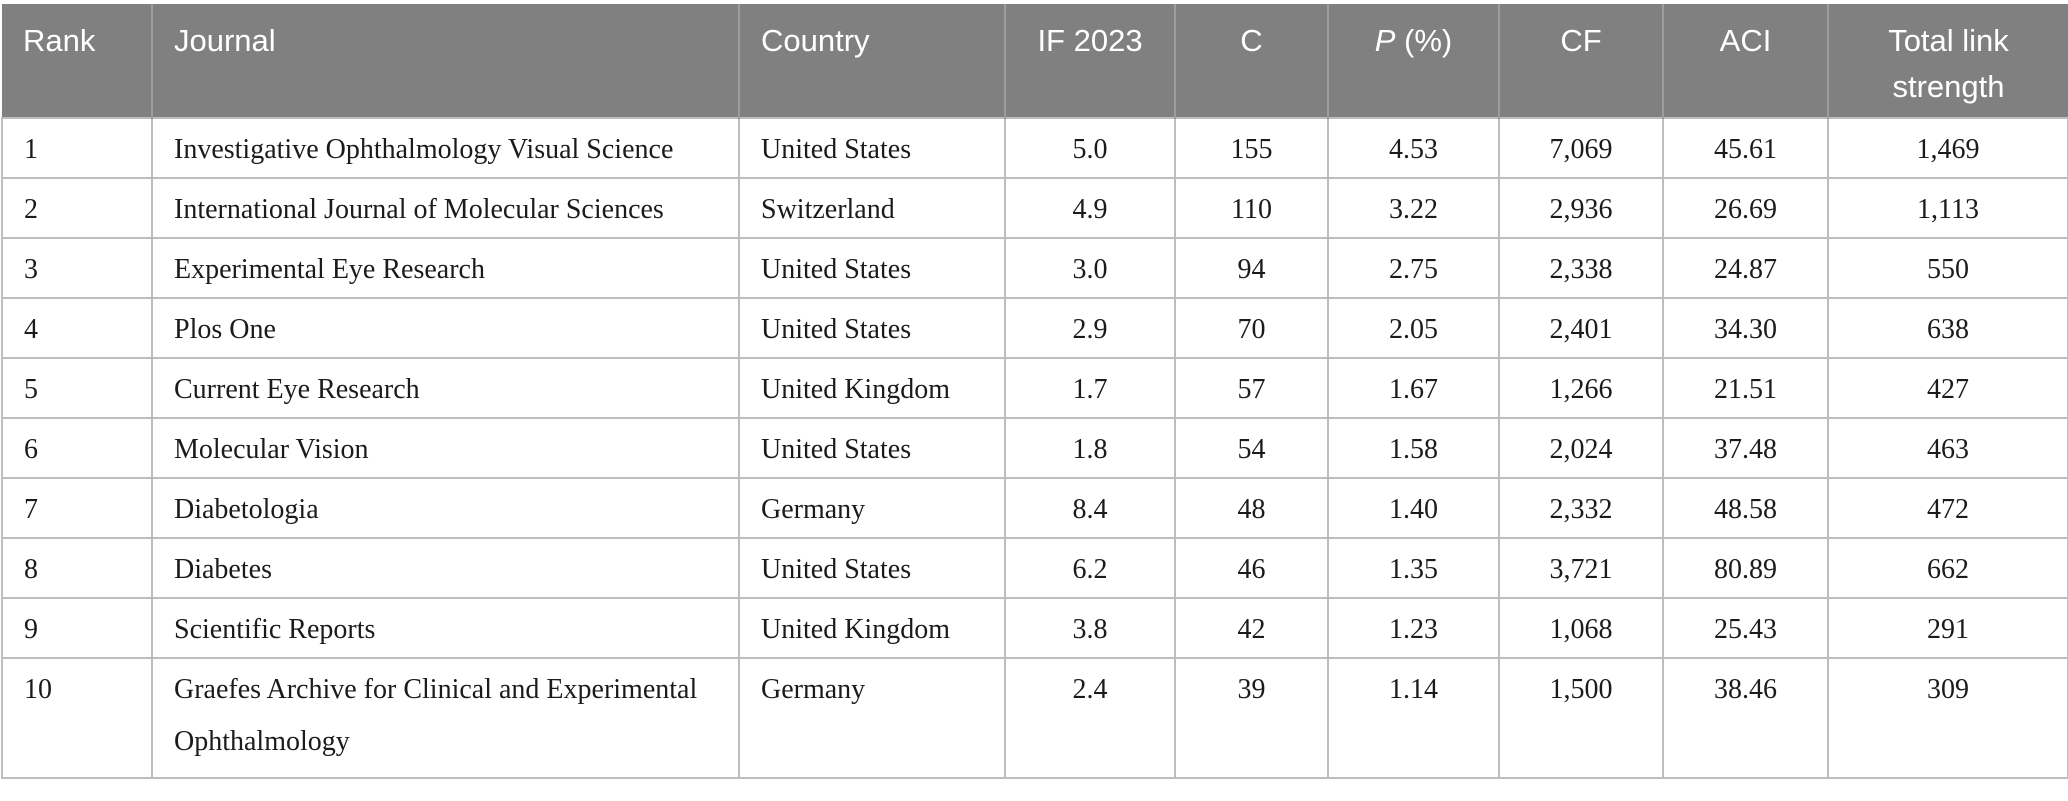  Describe the element at coordinates (1090, 718) in the screenshot. I see `cell-if2023: 2.4` at that location.